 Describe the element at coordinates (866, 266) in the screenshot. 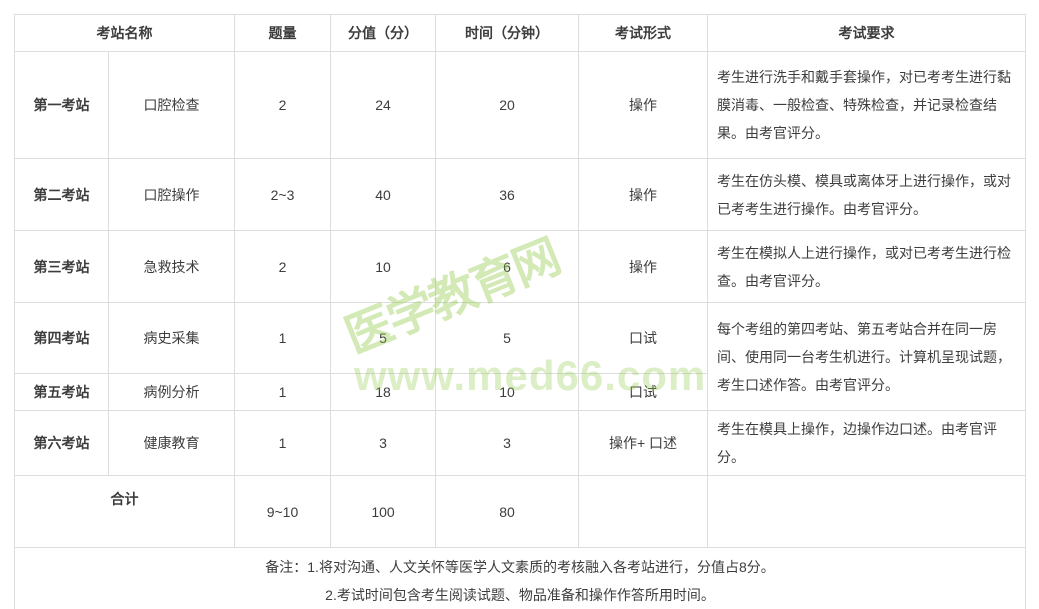

I see `requirement-cell: 考生在模拟人上进行操作，或对已考考生进行检查。由考官评分。` at that location.